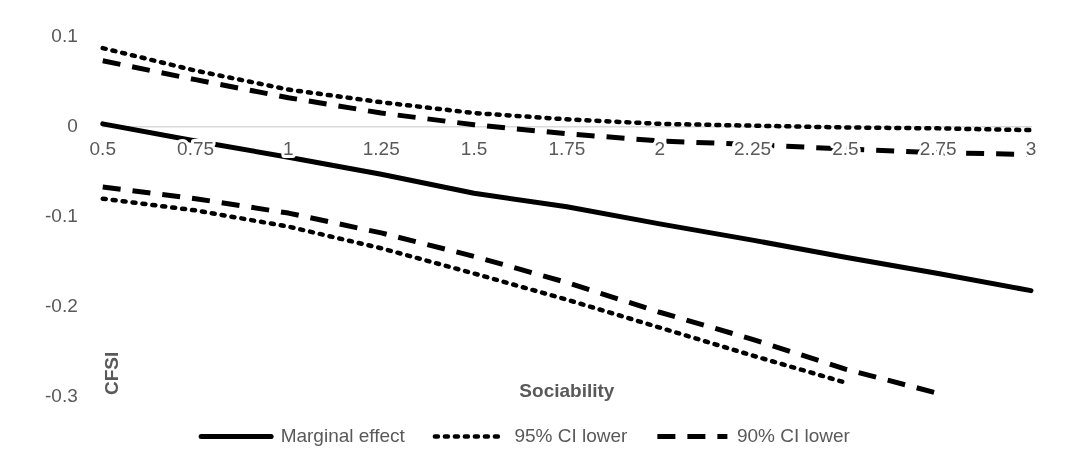 This screenshot has height=466, width=1071. Describe the element at coordinates (1031, 149) in the screenshot. I see `x-tick-label: 3` at that location.